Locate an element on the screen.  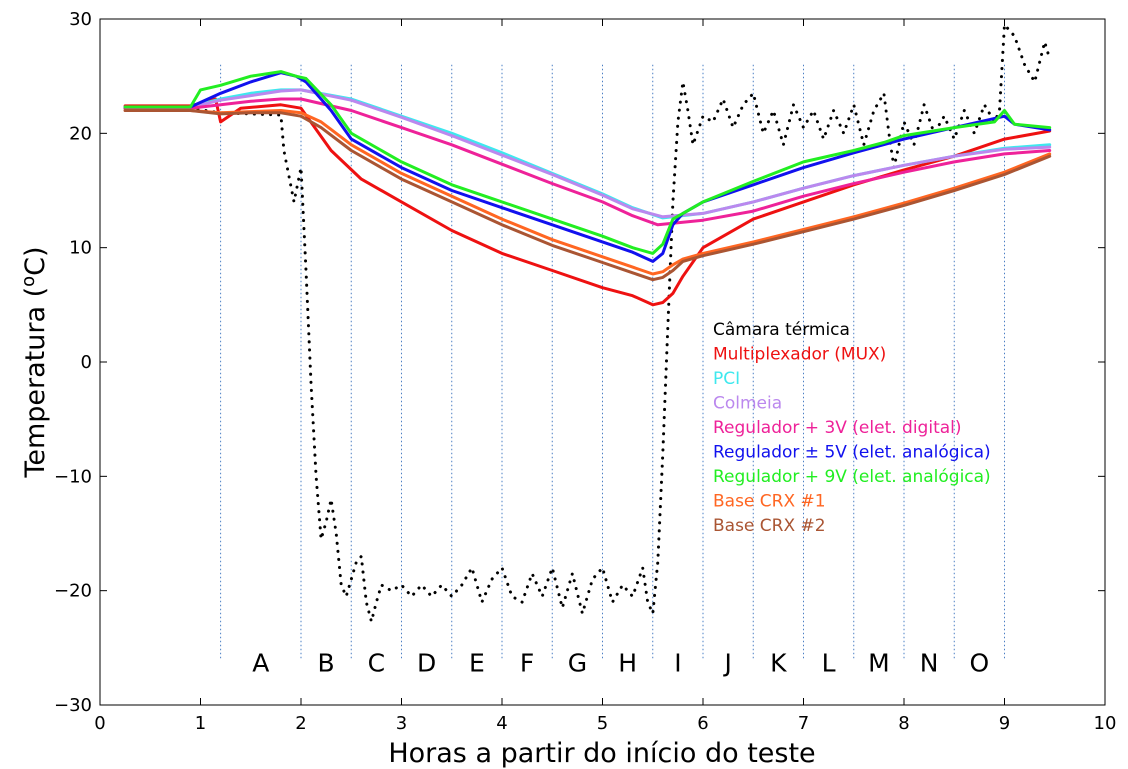
y-axis-title-main: Temperatura ( is located at coordinates (35, 383).